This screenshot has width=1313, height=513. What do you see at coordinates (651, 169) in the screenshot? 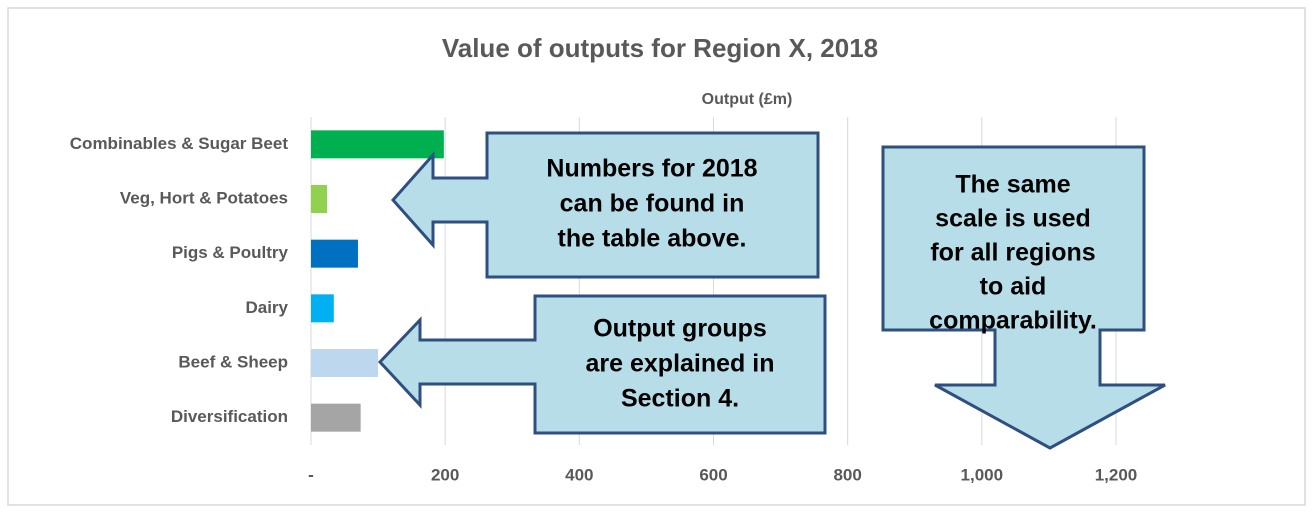
I see `callout-text: Numbers for 2018` at bounding box center [651, 169].